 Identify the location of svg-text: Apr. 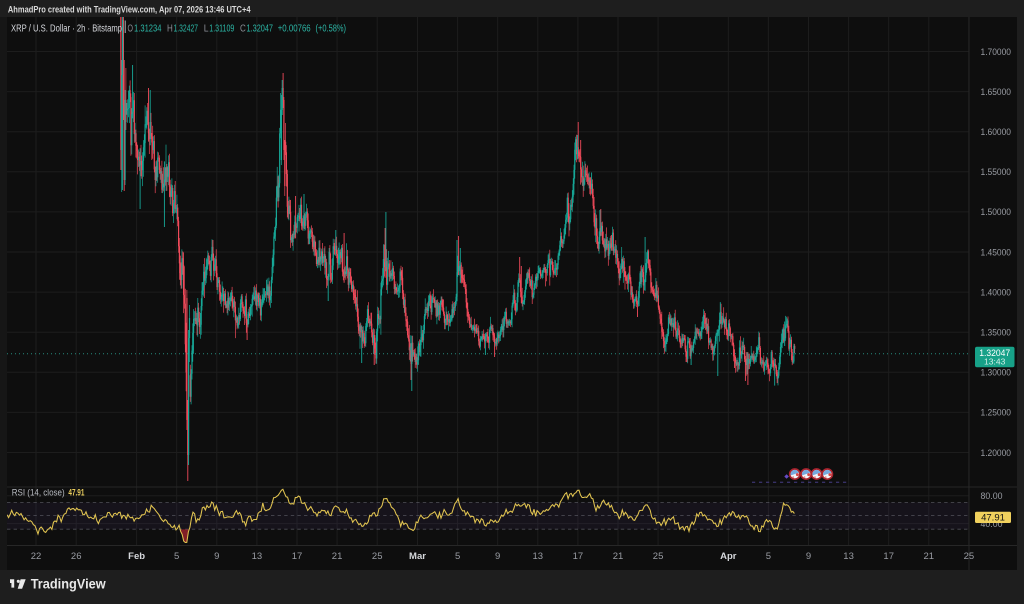
(728, 556).